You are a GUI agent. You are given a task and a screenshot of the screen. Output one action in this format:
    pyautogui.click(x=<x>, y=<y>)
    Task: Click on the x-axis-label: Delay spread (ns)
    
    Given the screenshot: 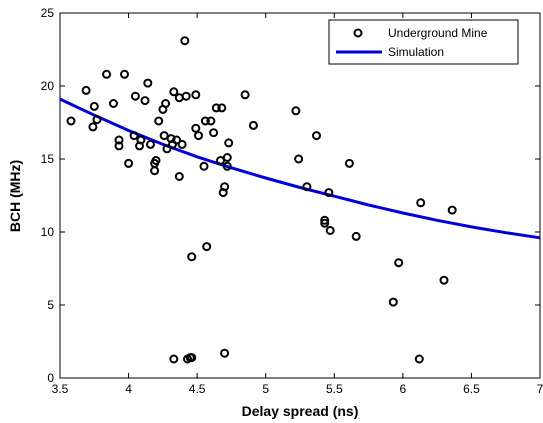 What is the action you would take?
    pyautogui.click(x=300, y=411)
    